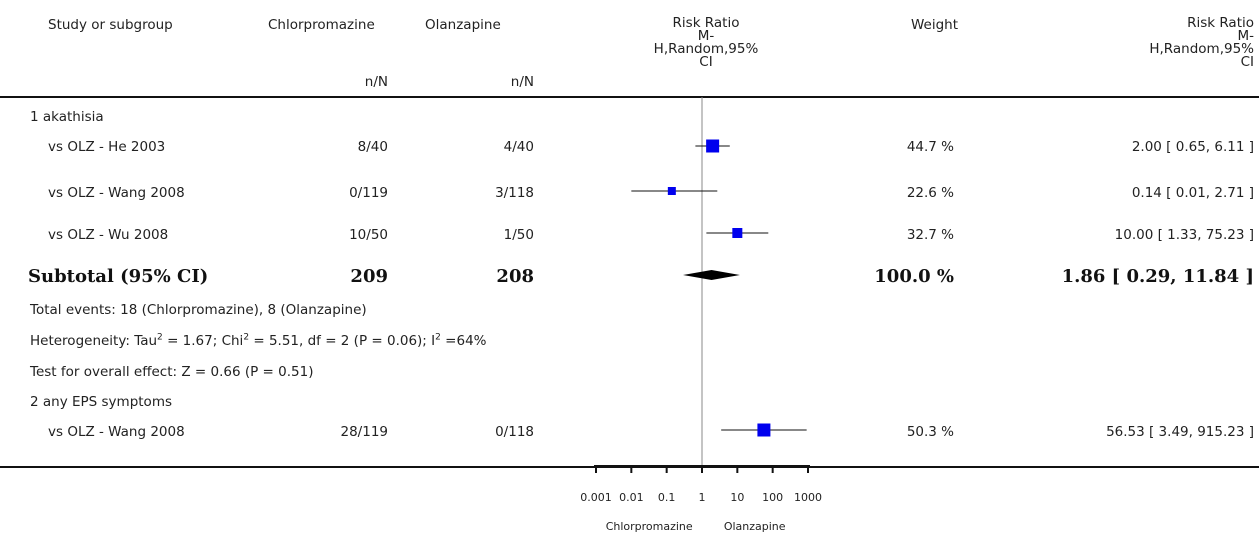  I want to click on group-title: 2 any EPS symptoms, so click(101, 402).